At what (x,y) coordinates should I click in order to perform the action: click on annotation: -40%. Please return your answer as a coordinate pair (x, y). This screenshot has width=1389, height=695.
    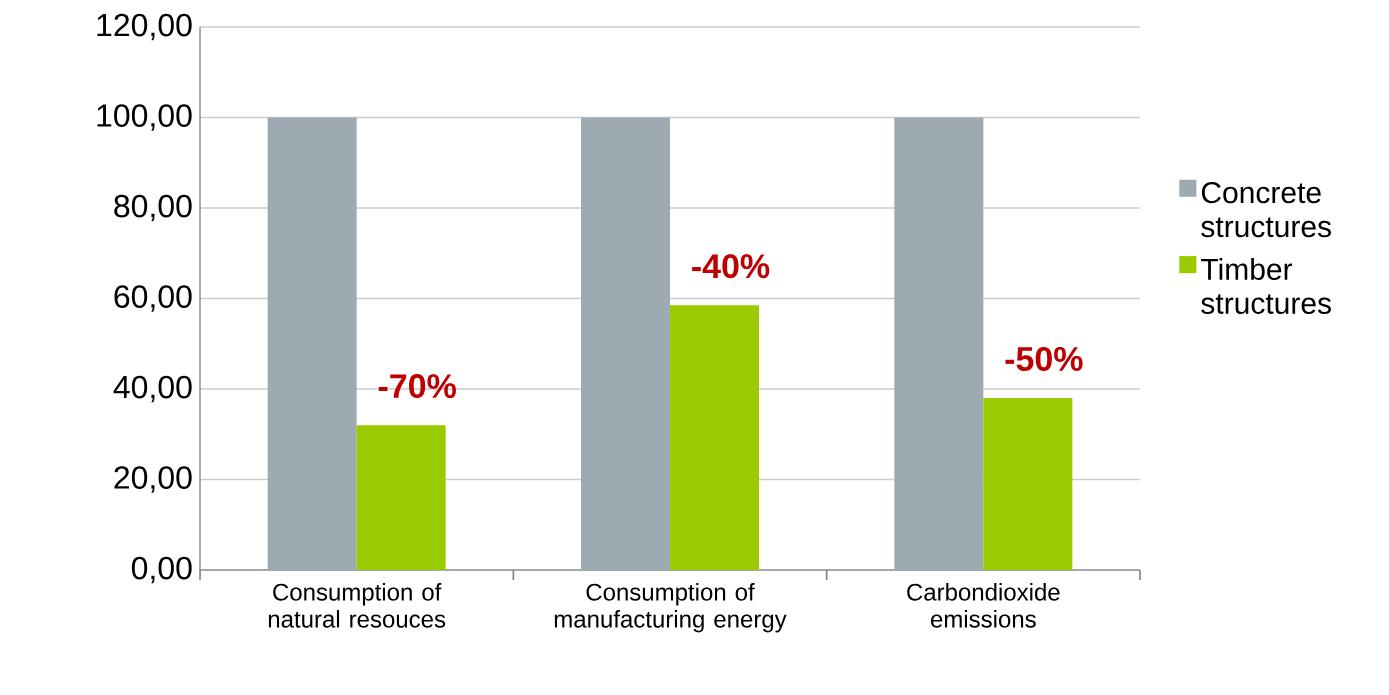
    Looking at the image, I should click on (731, 266).